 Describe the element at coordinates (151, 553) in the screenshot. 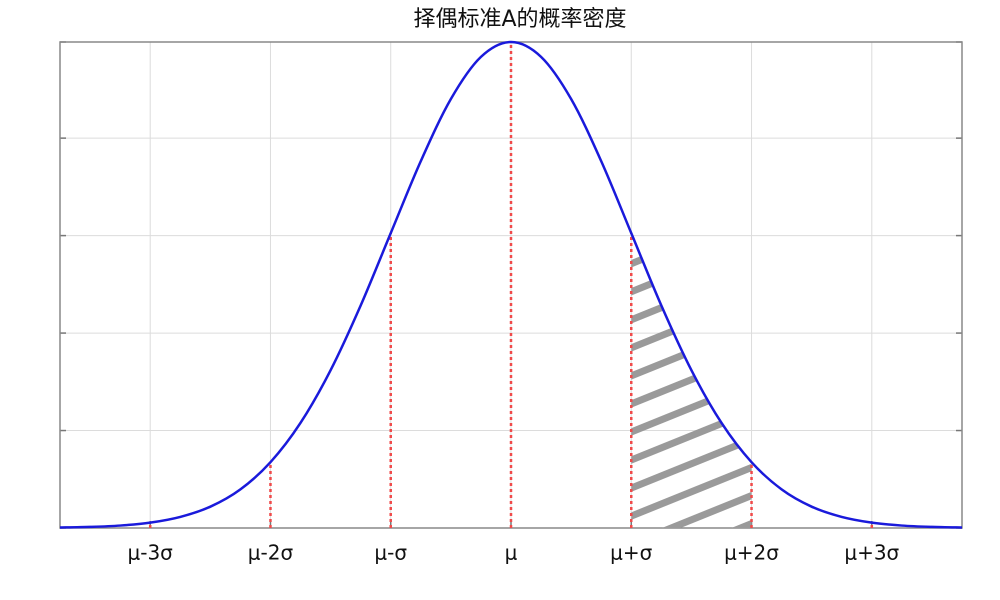

I see `x-tick-label: μ-3σ` at that location.